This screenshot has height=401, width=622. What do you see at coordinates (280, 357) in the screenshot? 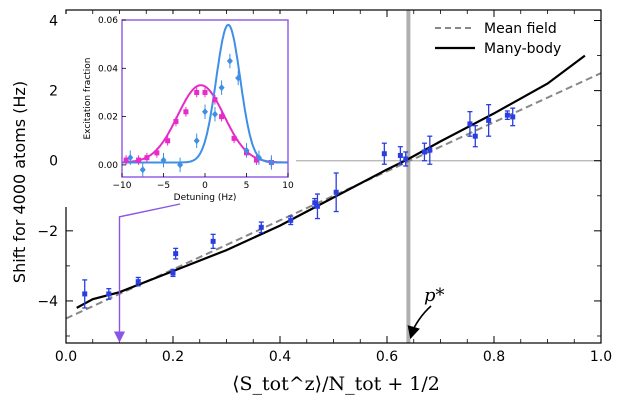
I see `x-tick-label: 0.4` at bounding box center [280, 357].